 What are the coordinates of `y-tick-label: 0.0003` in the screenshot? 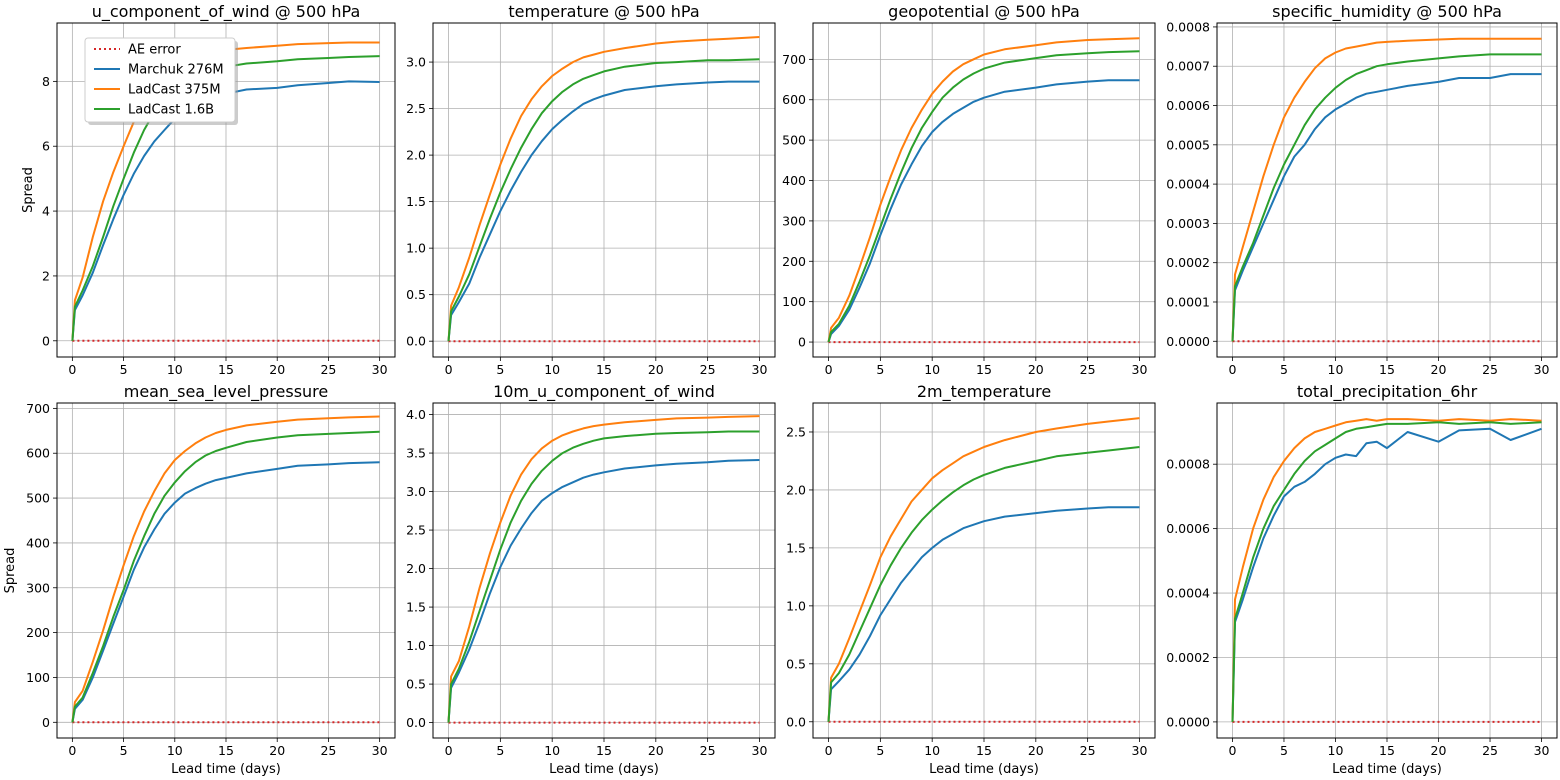 It's located at (1188, 223).